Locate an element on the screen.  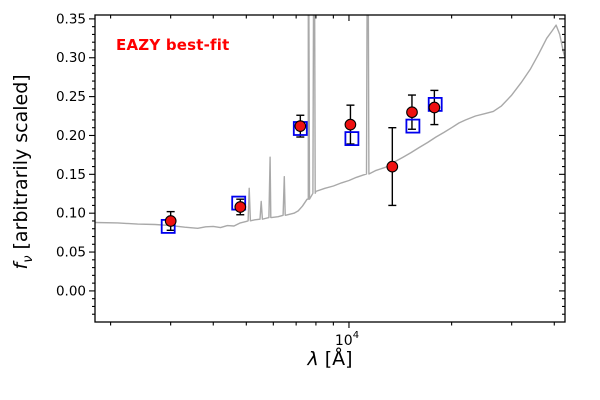
y-tick-label: 0.30 is located at coordinates (71, 58).